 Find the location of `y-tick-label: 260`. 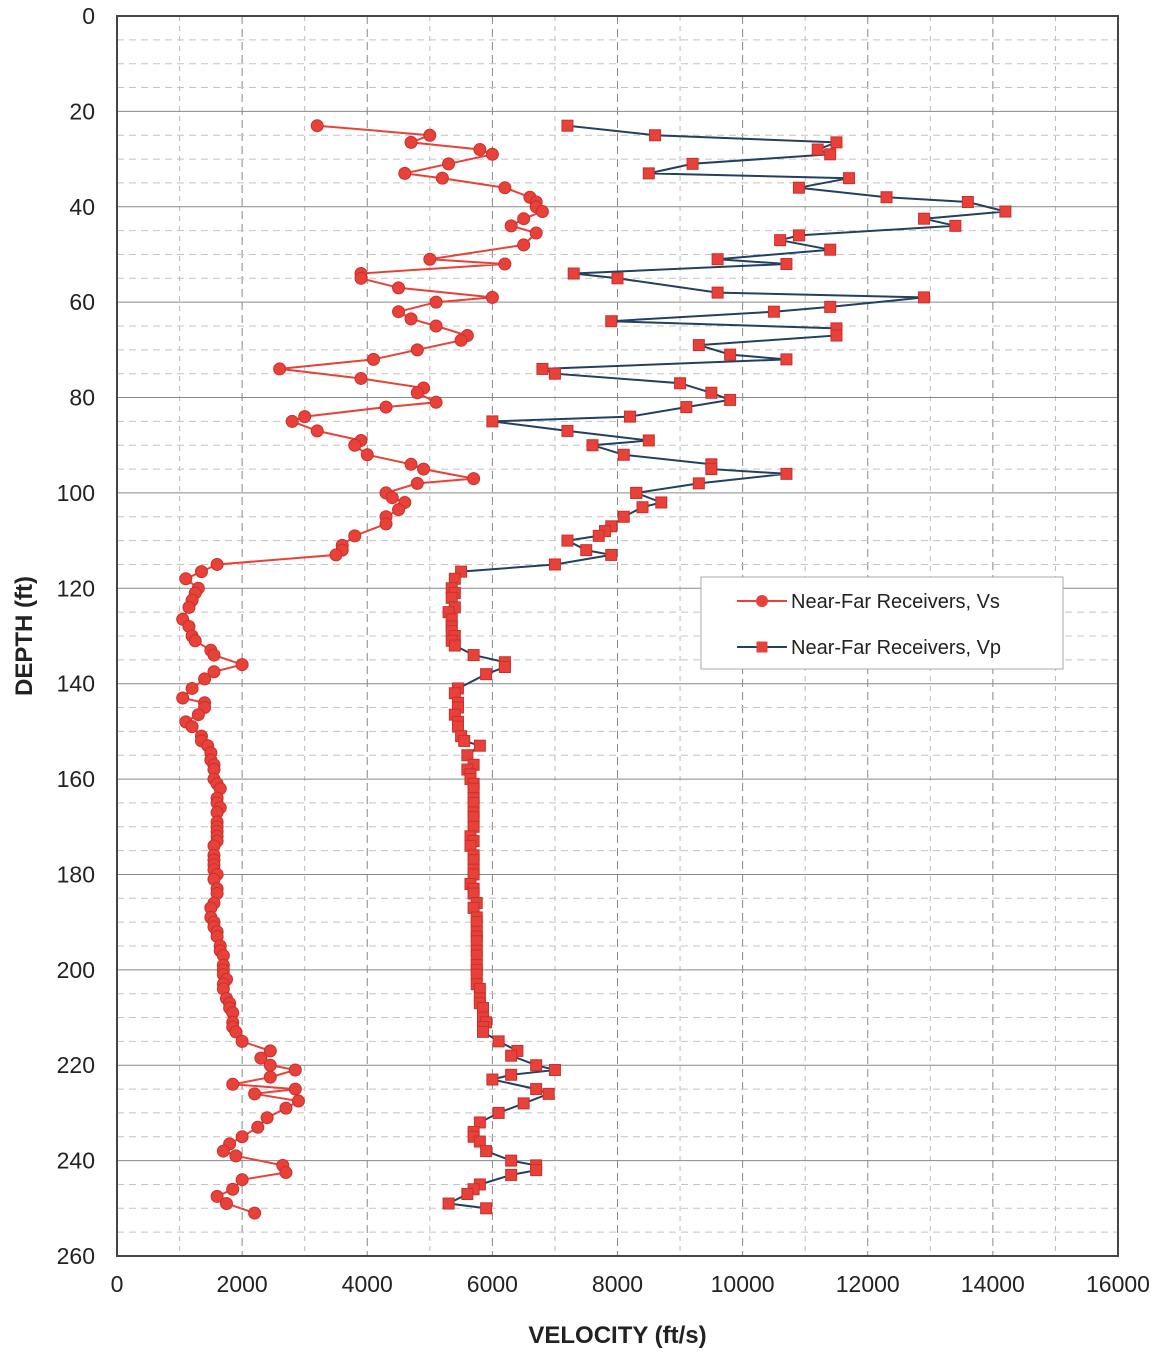

y-tick-label: 260 is located at coordinates (76, 1256).